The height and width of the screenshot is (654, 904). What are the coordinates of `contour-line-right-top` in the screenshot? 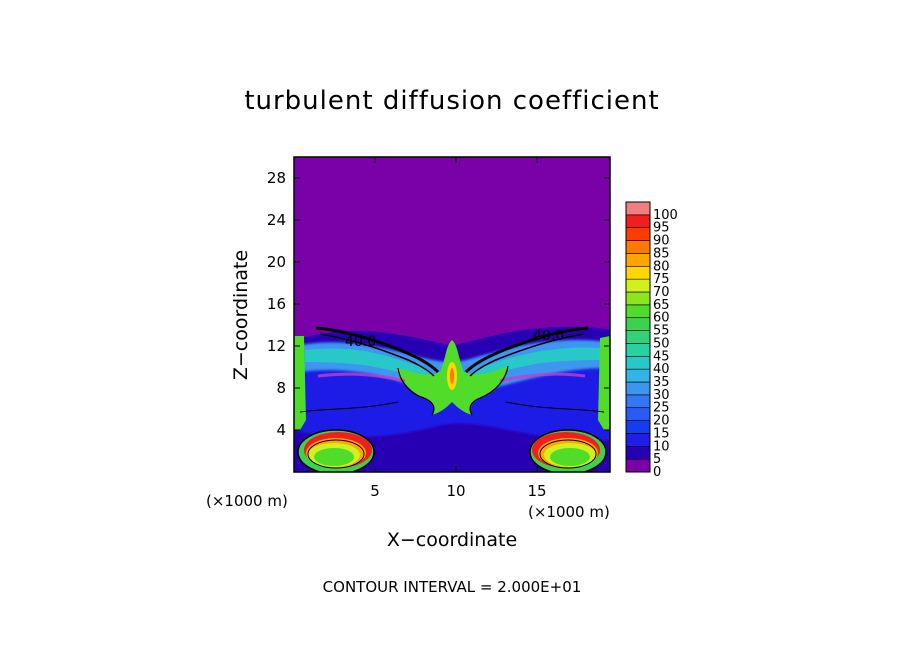 It's located at (526, 350).